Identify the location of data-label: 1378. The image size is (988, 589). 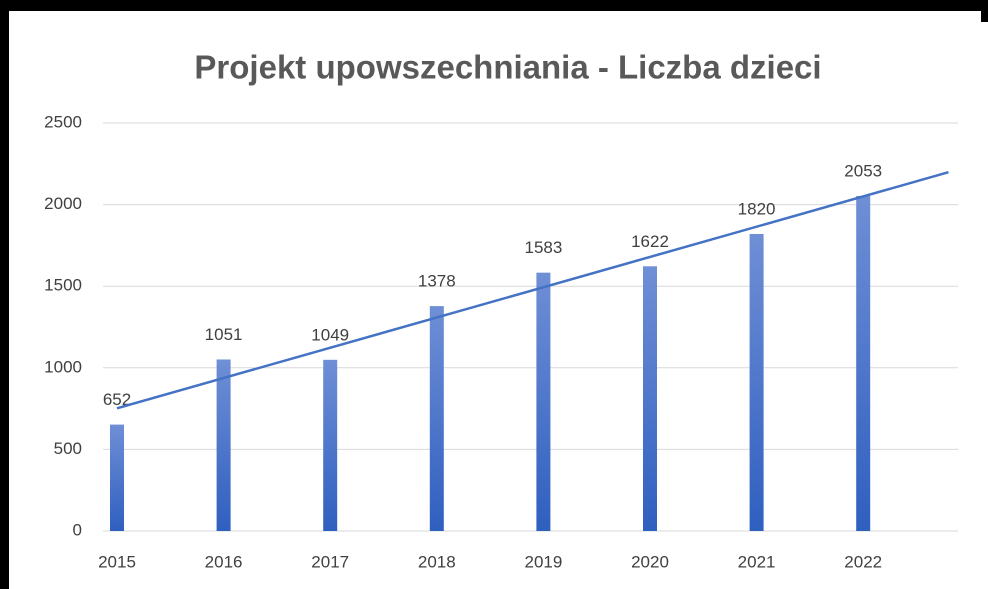
(437, 281).